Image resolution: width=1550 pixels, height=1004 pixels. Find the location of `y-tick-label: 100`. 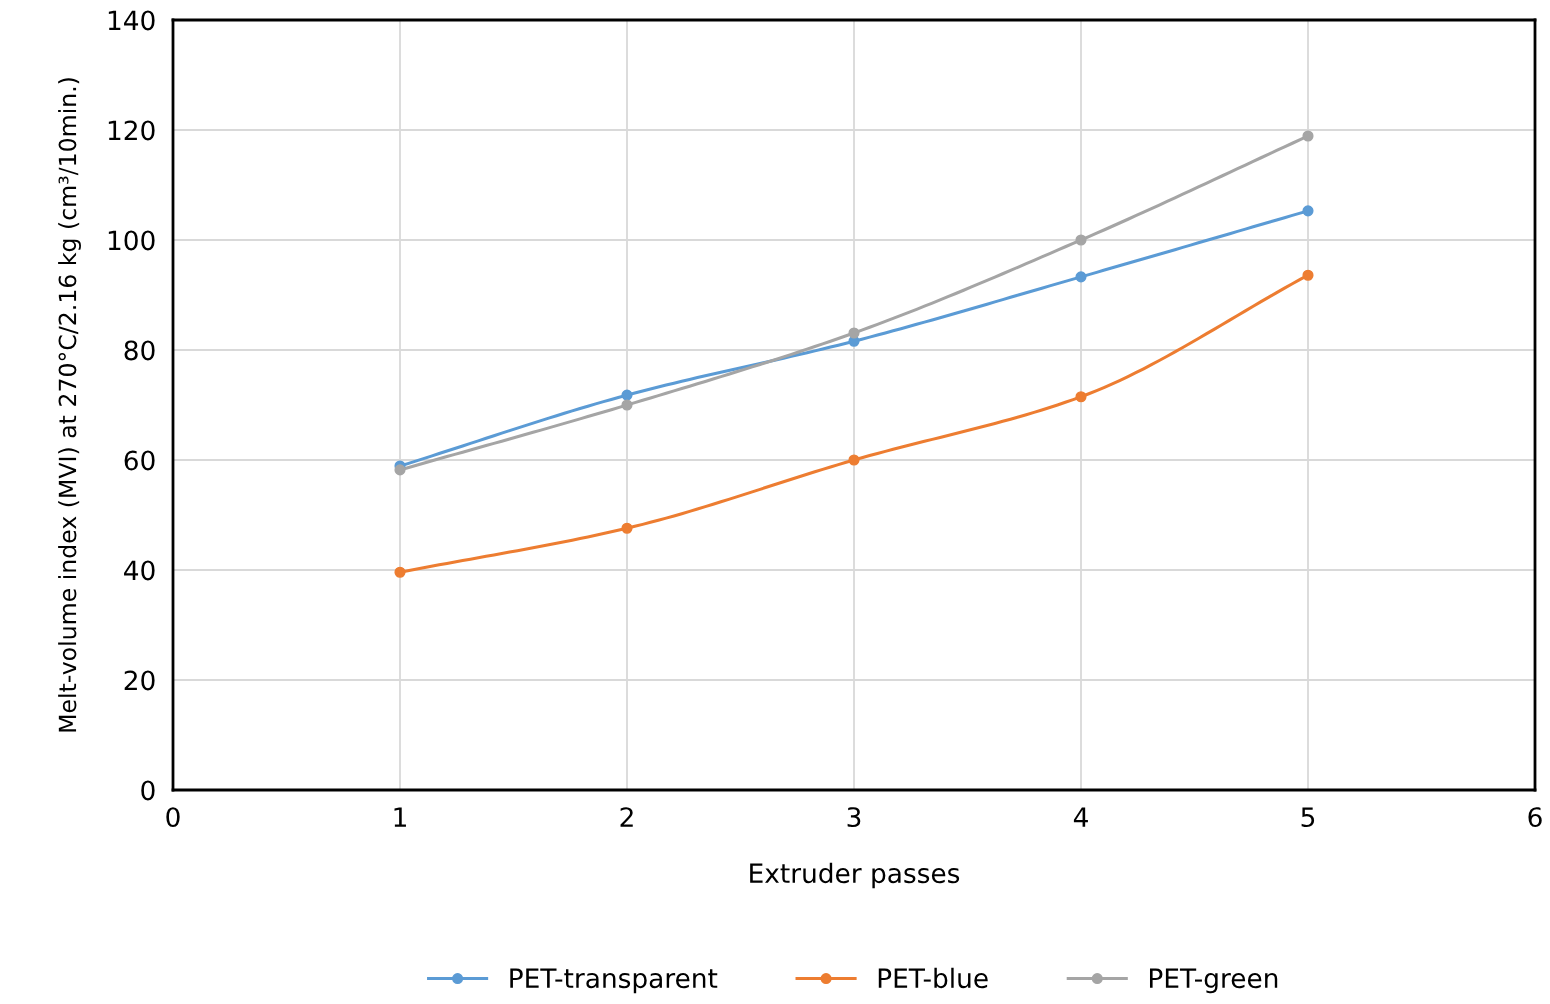

y-tick-label: 100 is located at coordinates (131, 240).